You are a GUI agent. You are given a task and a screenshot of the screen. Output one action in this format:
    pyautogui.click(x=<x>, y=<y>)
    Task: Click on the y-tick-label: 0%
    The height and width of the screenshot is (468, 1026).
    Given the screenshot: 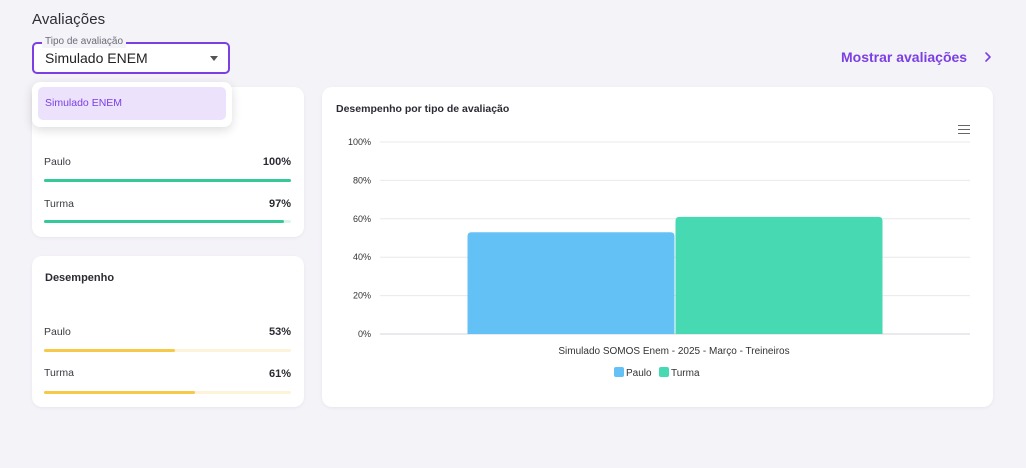 What is the action you would take?
    pyautogui.click(x=364, y=334)
    